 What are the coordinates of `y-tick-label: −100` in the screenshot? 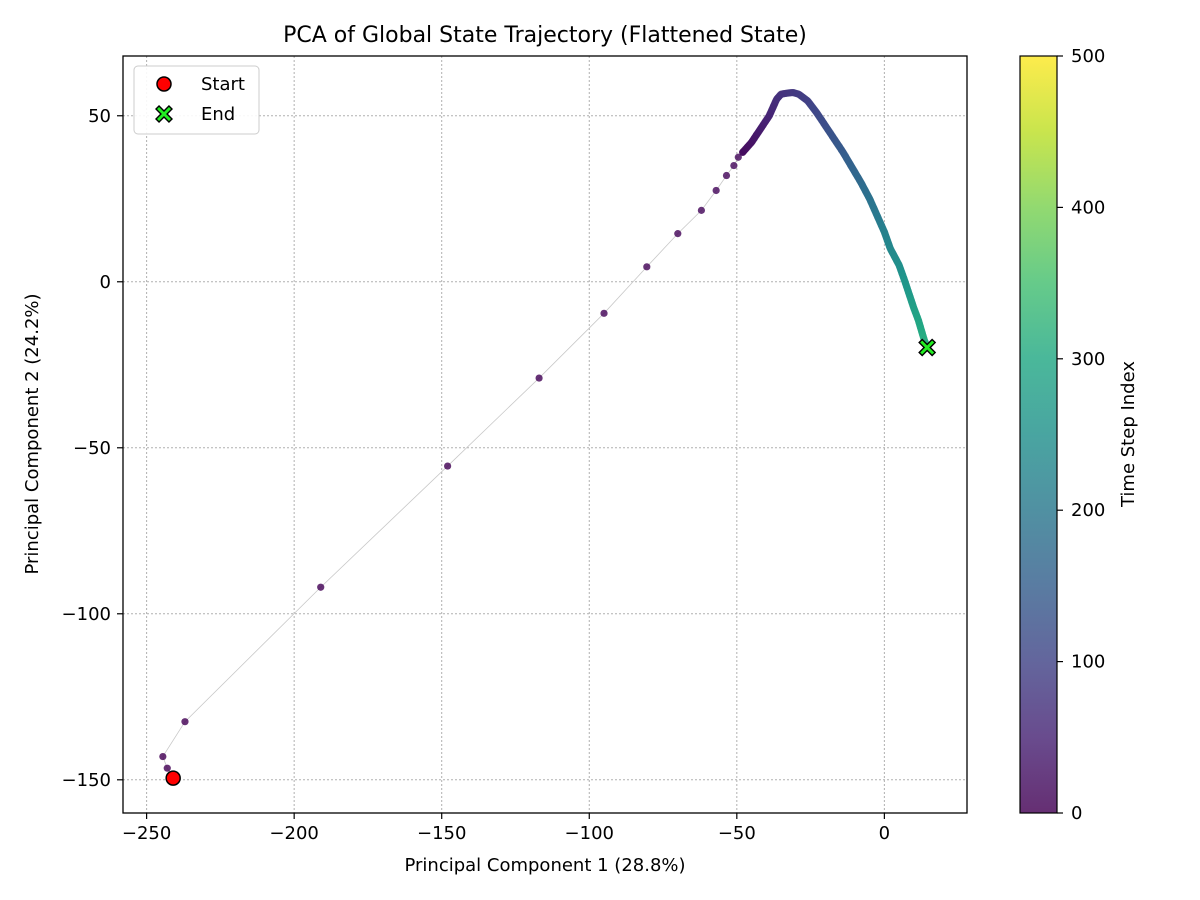 It's located at (86, 614).